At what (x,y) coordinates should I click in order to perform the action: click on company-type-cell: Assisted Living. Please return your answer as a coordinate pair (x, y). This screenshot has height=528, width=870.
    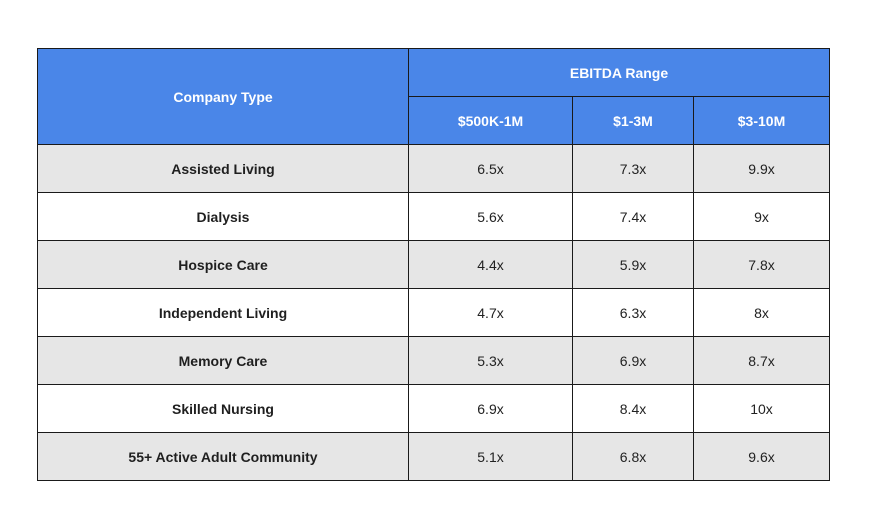
    Looking at the image, I should click on (223, 168).